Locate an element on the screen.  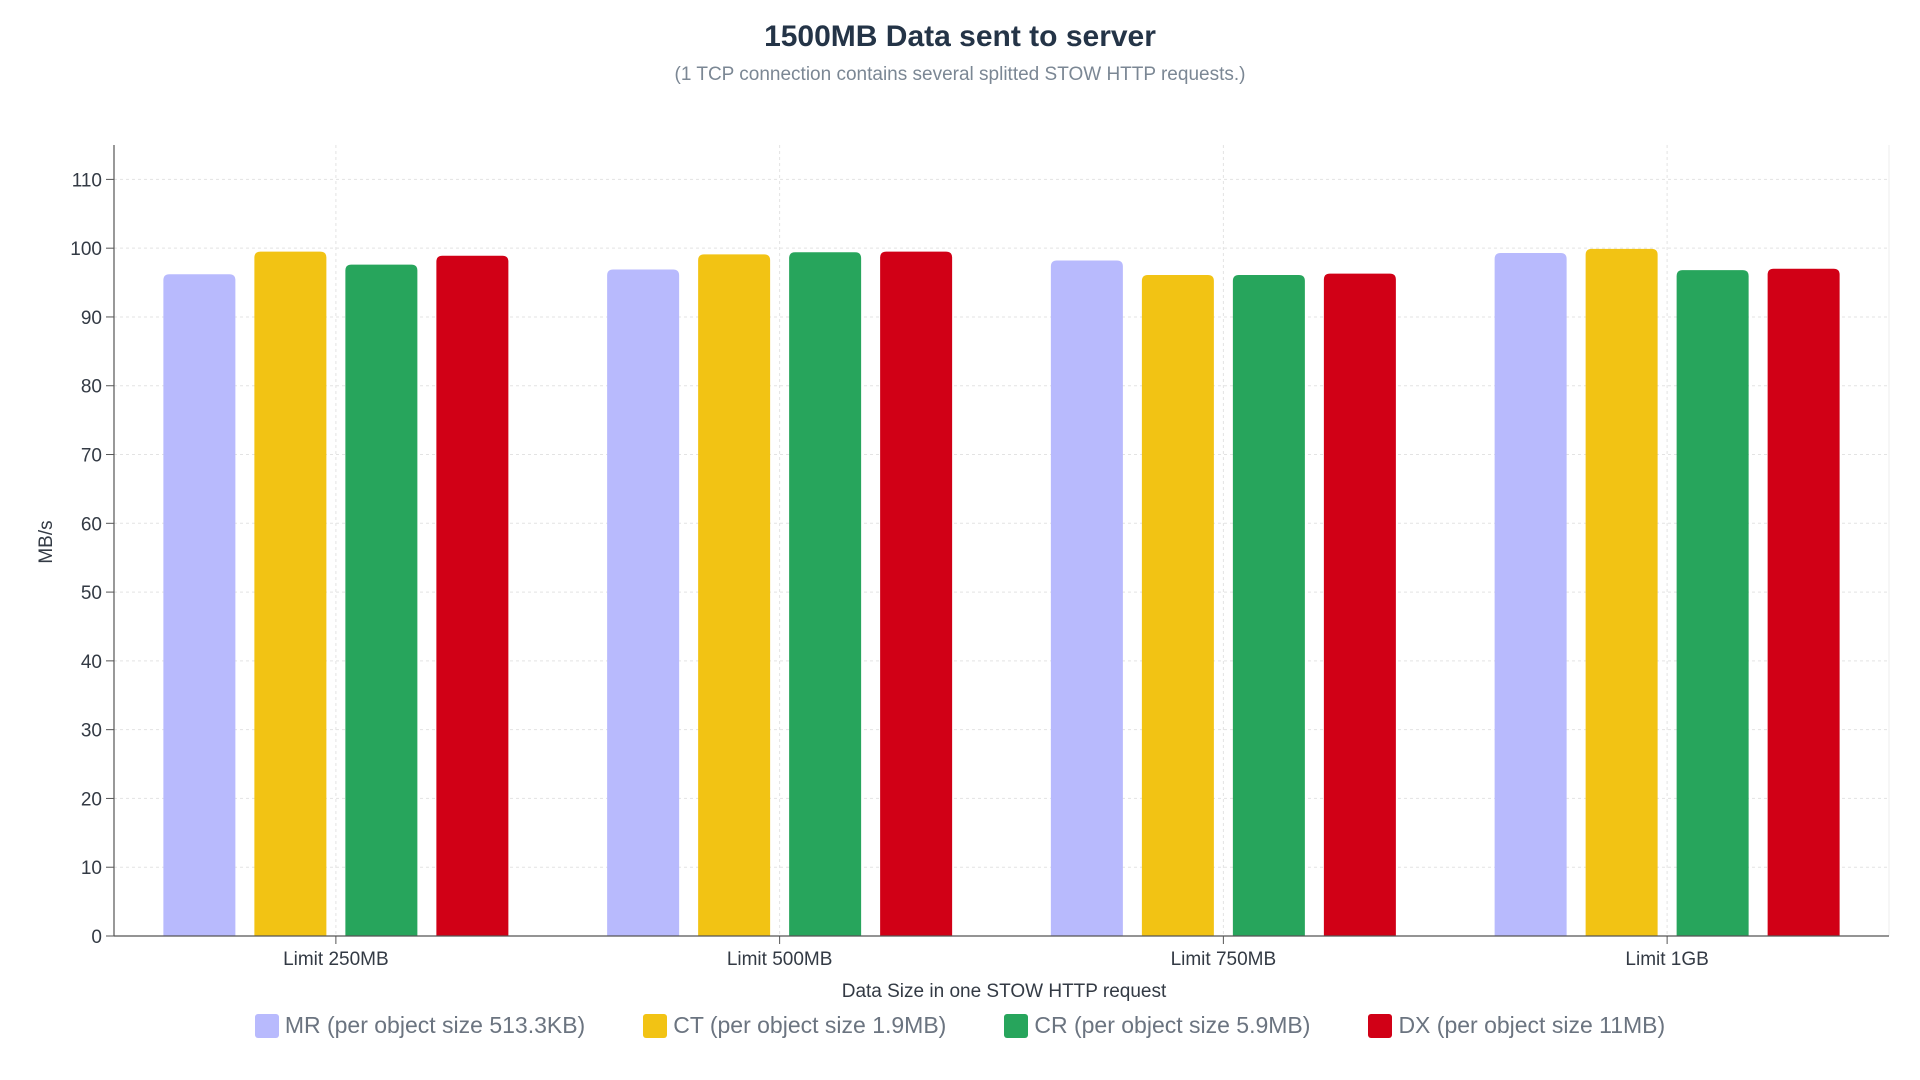
y-axis-title: MB/s is located at coordinates (46, 541).